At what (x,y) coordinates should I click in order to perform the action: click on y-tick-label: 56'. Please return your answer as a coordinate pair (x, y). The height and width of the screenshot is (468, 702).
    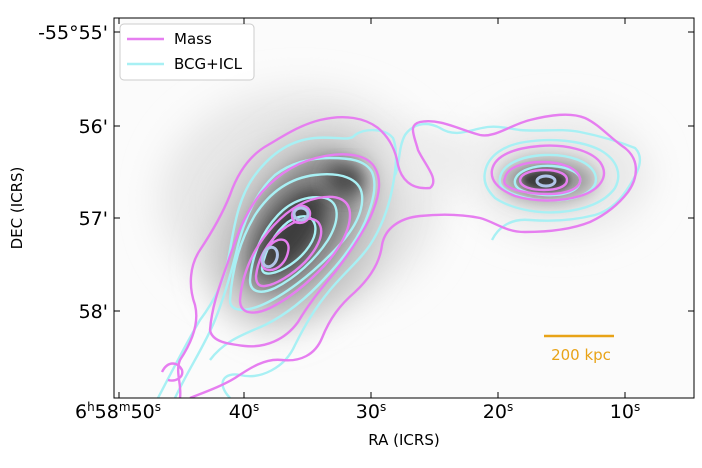
    Looking at the image, I should click on (93, 127).